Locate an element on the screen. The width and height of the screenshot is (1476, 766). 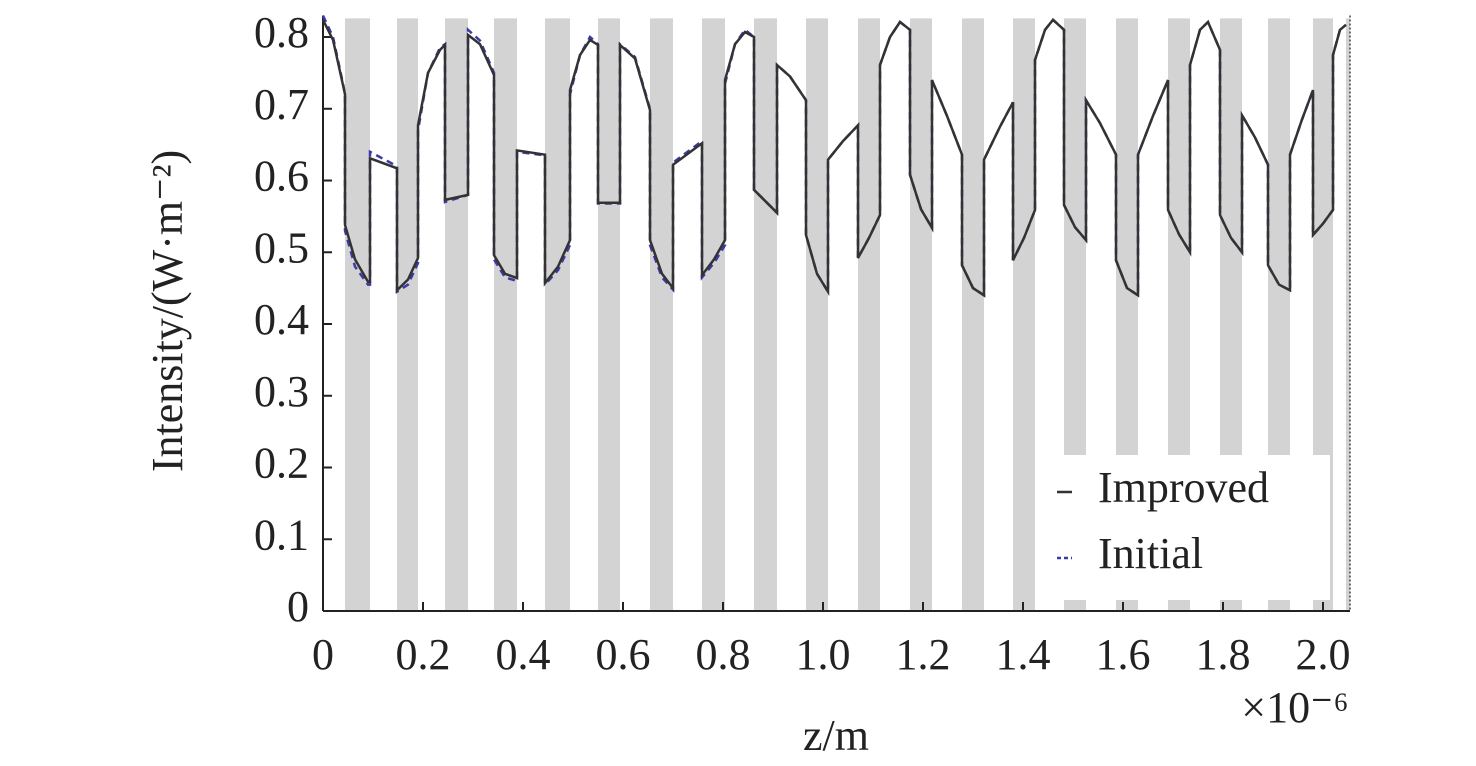
x-multiplier: ×10⁻⁶ is located at coordinates (1294, 707).